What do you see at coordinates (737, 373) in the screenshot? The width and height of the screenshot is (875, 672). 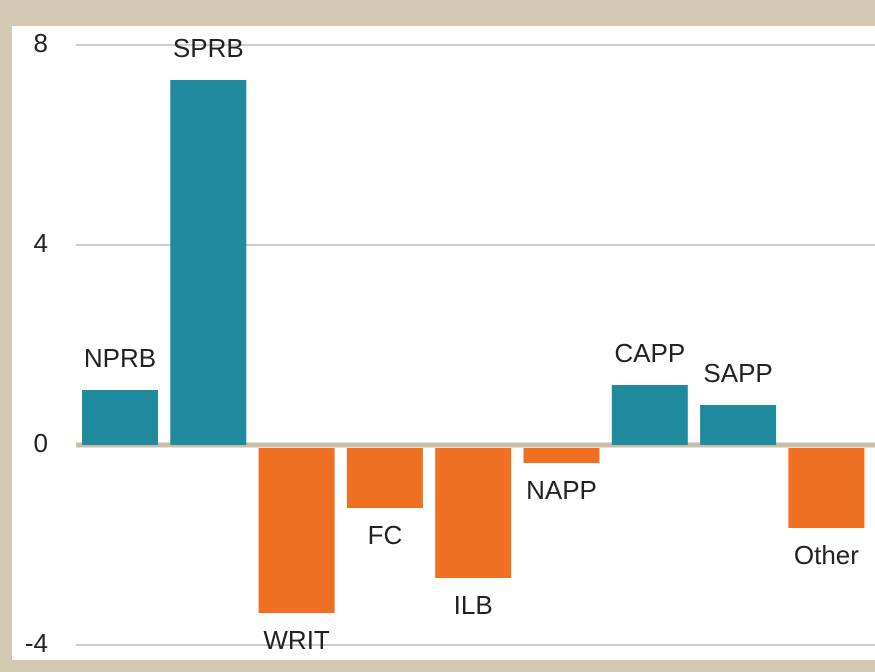 I see `bar-label: SAPP` at bounding box center [737, 373].